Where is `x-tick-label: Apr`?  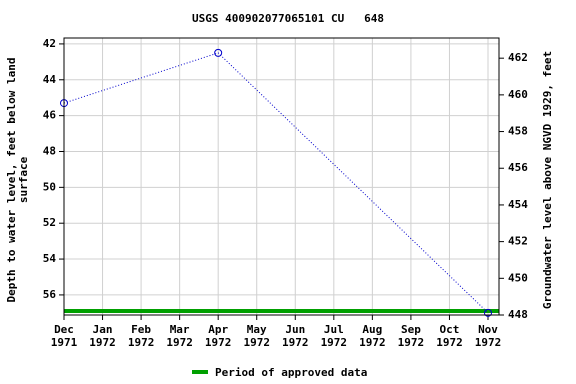 x-tick-label: Apr is located at coordinates (218, 329).